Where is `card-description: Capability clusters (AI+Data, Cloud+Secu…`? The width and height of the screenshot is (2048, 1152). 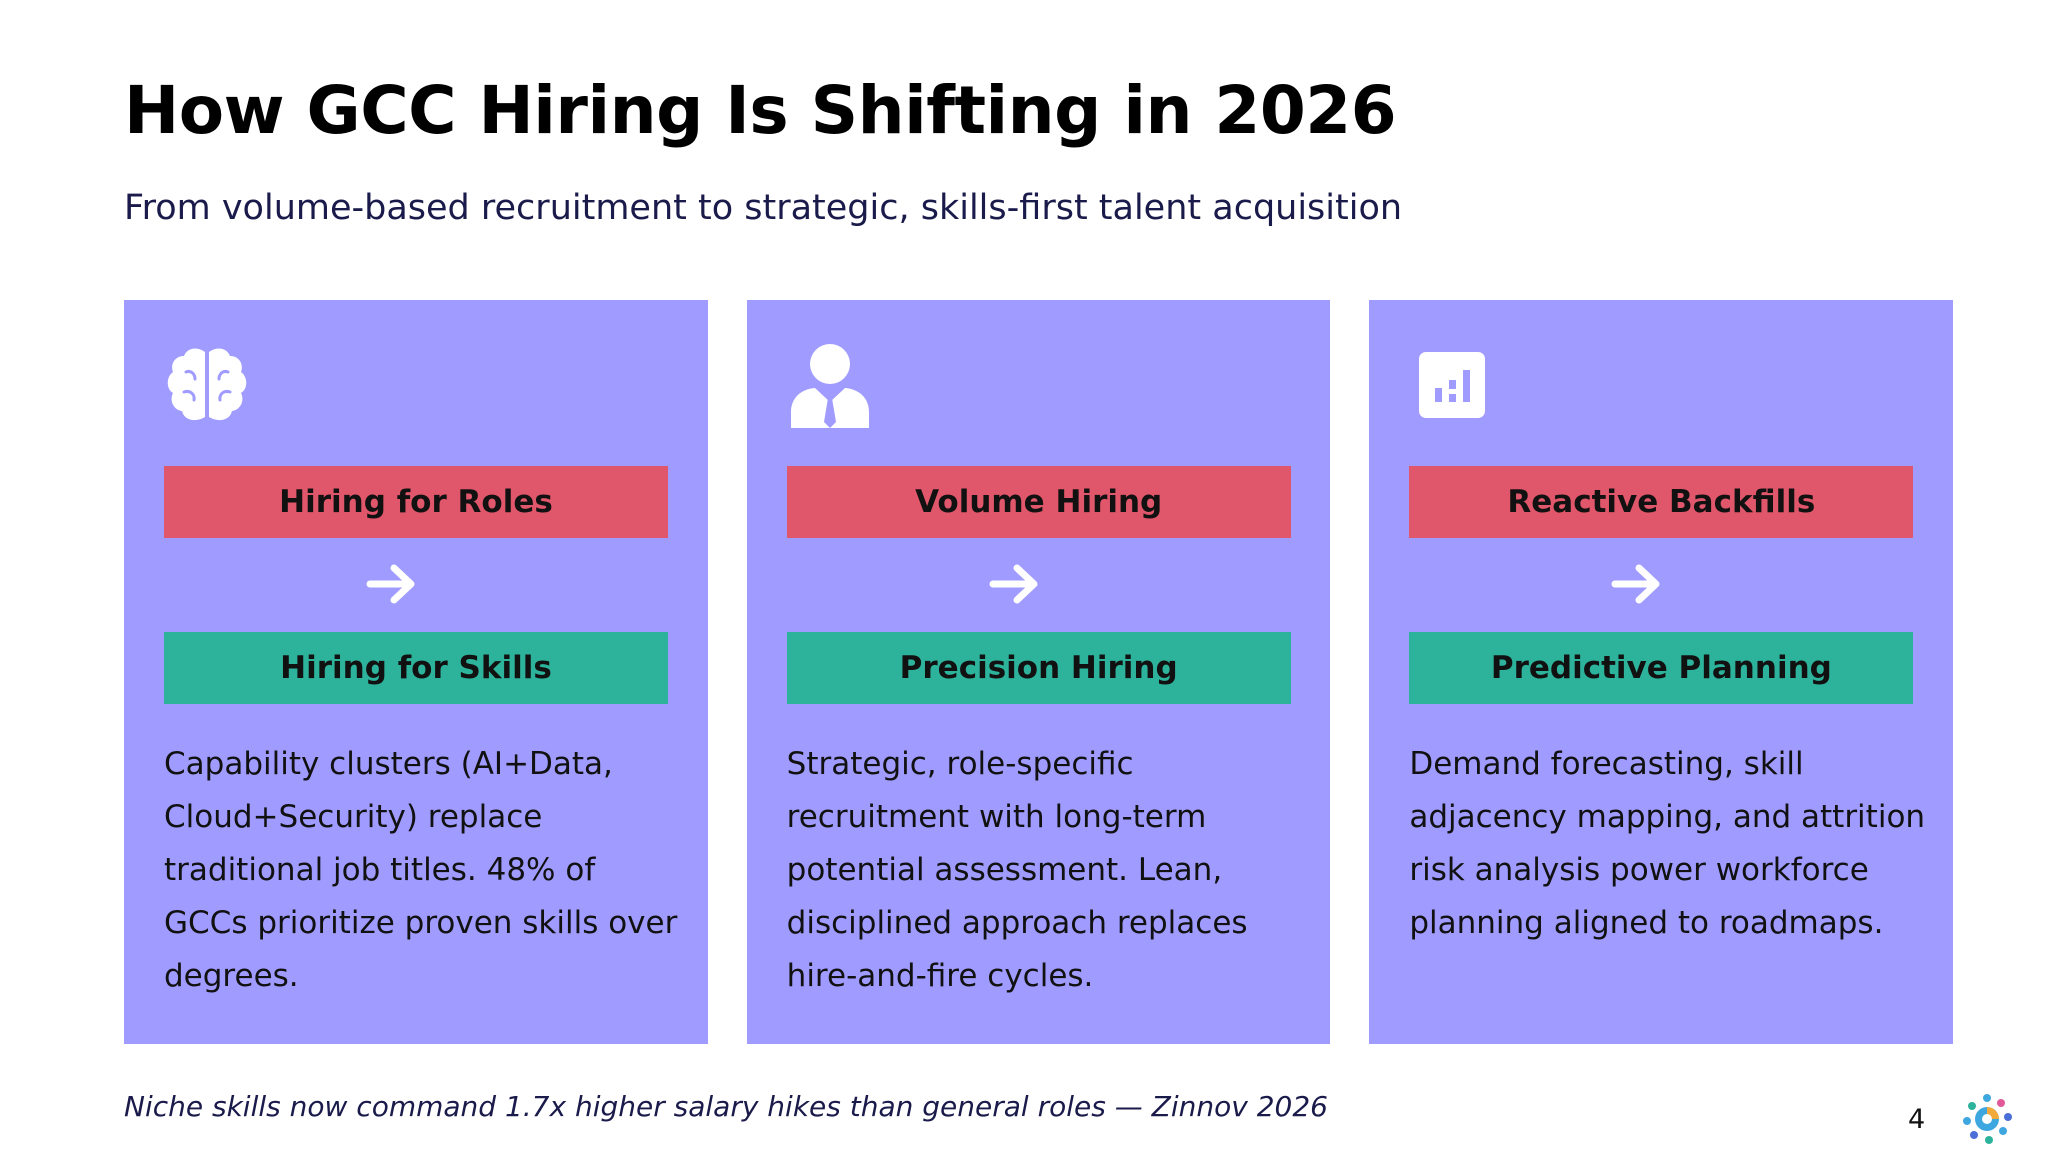 card-description: Capability clusters (AI+Data, Cloud+Secu… is located at coordinates (421, 870).